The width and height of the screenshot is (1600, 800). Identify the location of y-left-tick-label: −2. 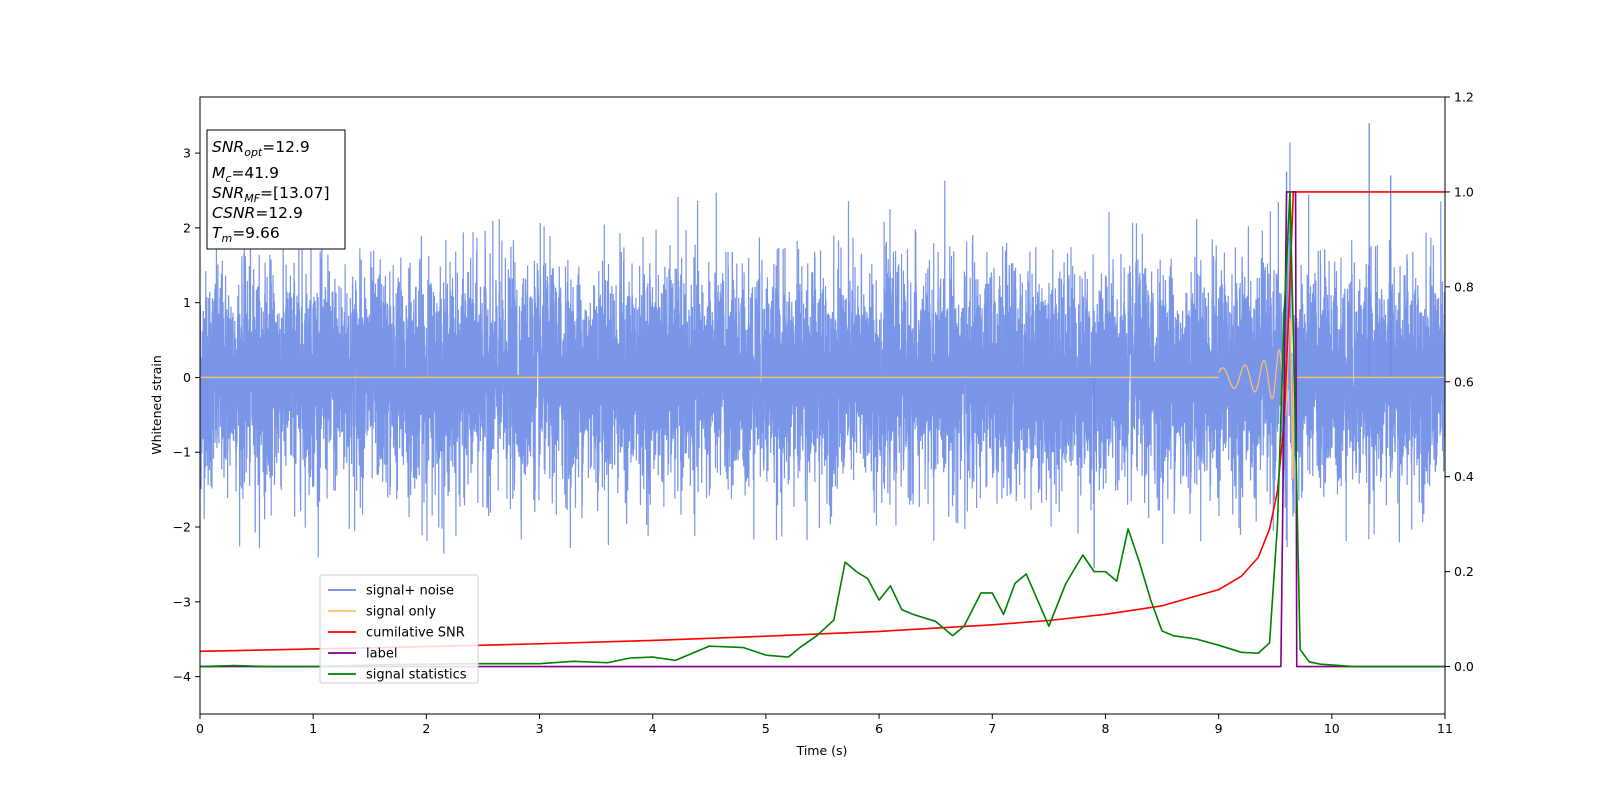
(182, 527).